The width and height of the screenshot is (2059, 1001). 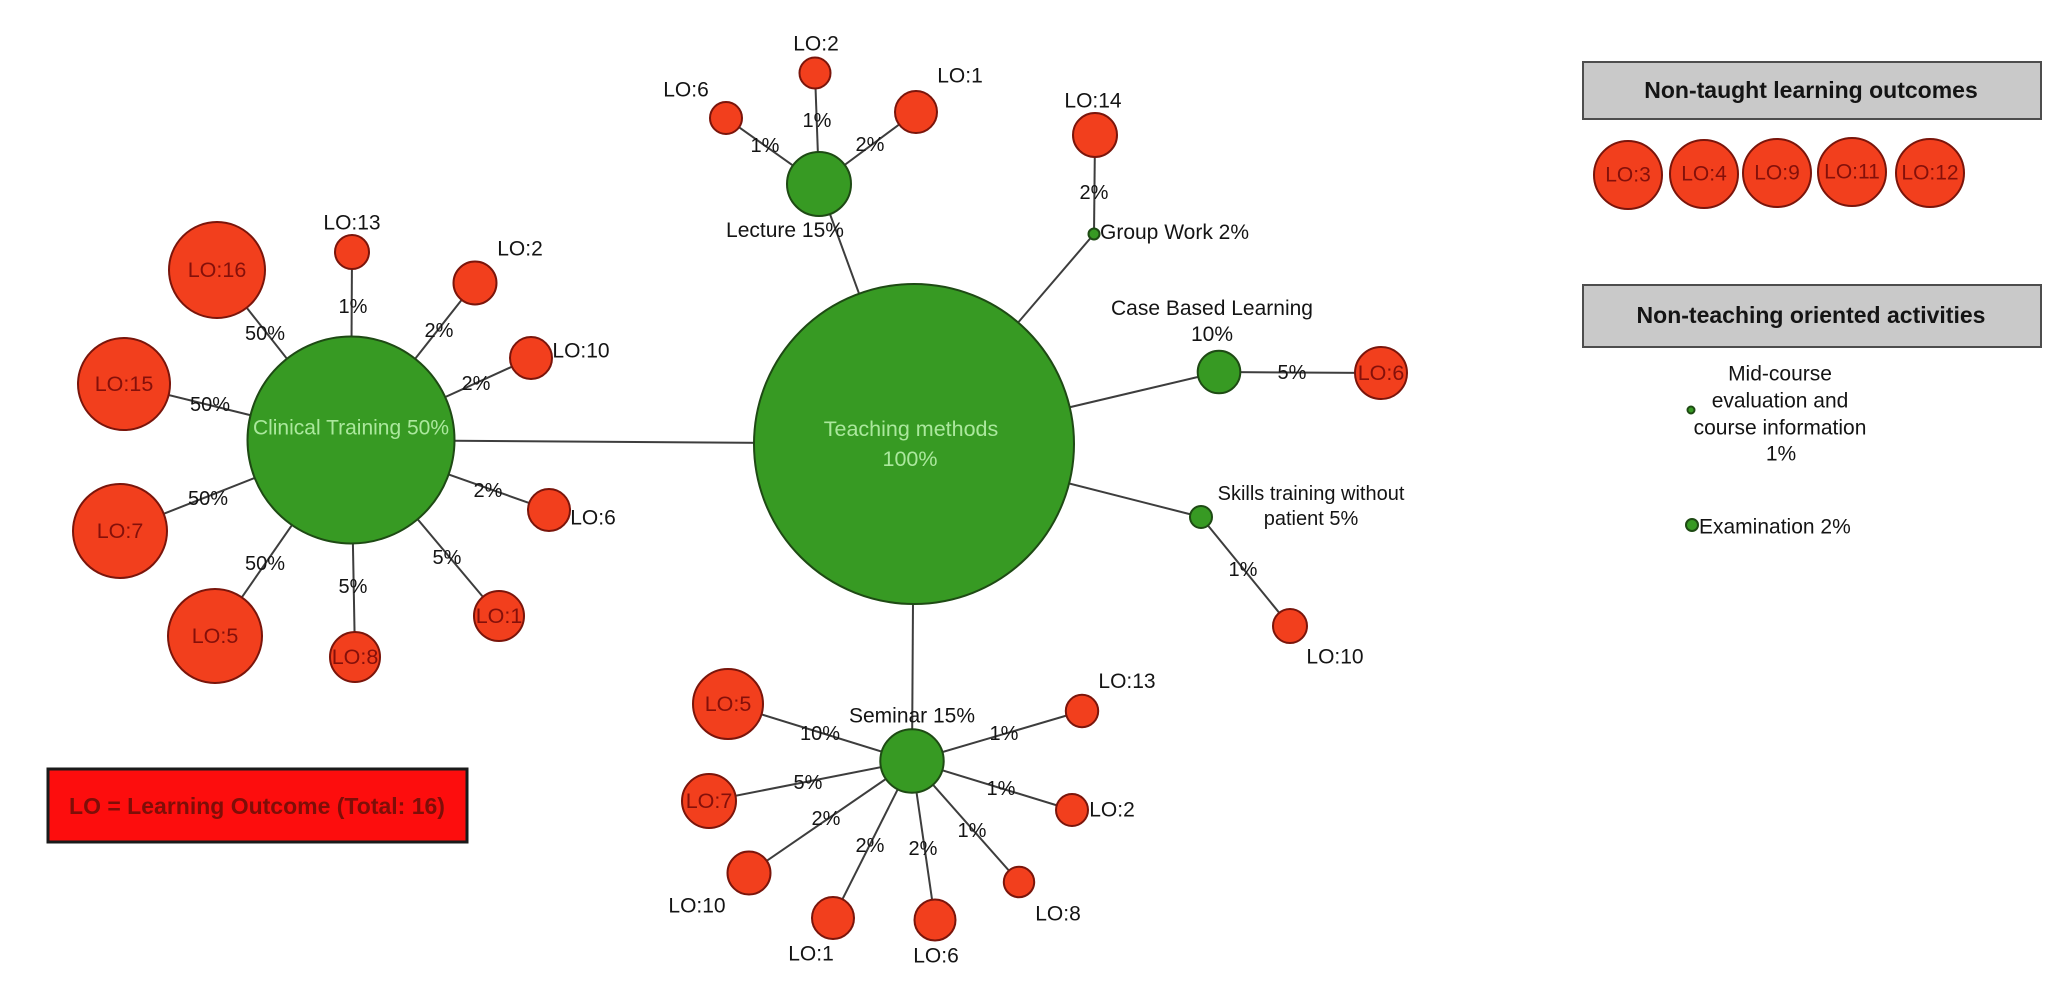 What do you see at coordinates (124, 384) in the screenshot?
I see `svg-text: LO:15` at bounding box center [124, 384].